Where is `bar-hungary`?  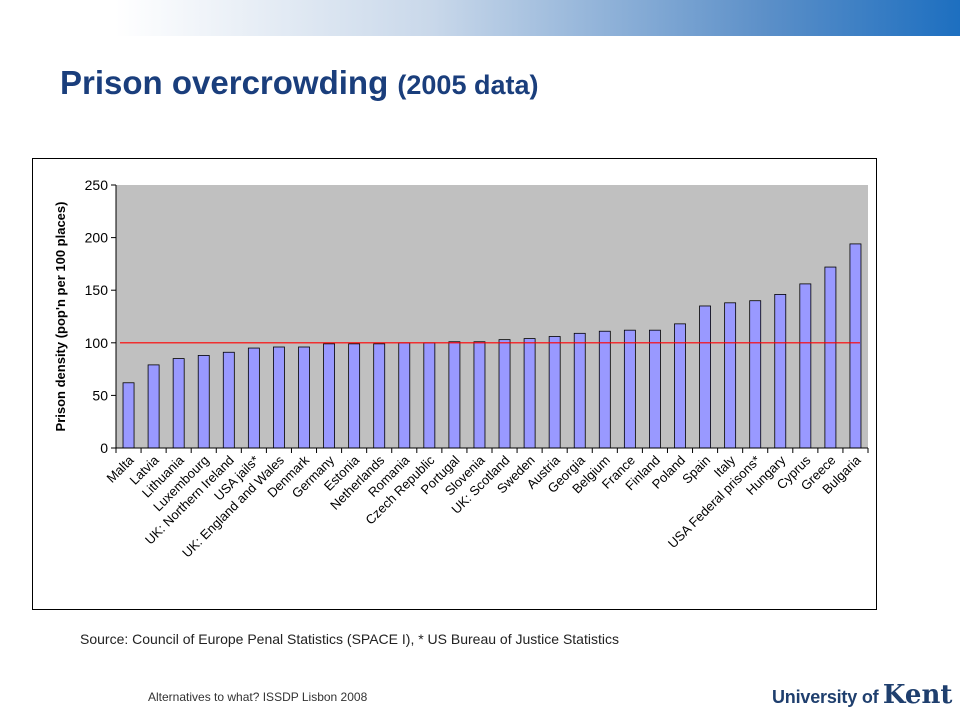 bar-hungary is located at coordinates (780, 371).